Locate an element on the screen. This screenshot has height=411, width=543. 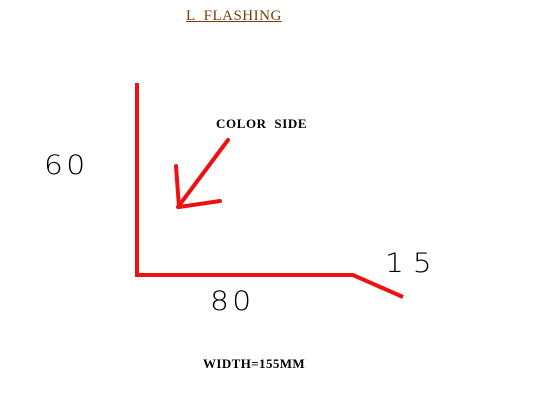
color-side-label: COLOR SIDE is located at coordinates (262, 123).